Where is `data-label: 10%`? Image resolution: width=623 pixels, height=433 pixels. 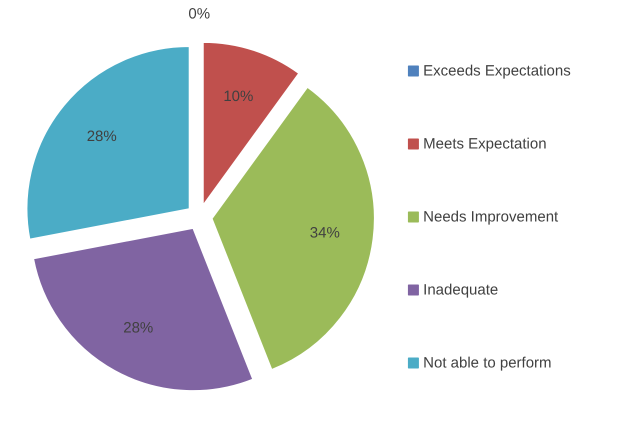
data-label: 10% is located at coordinates (238, 97).